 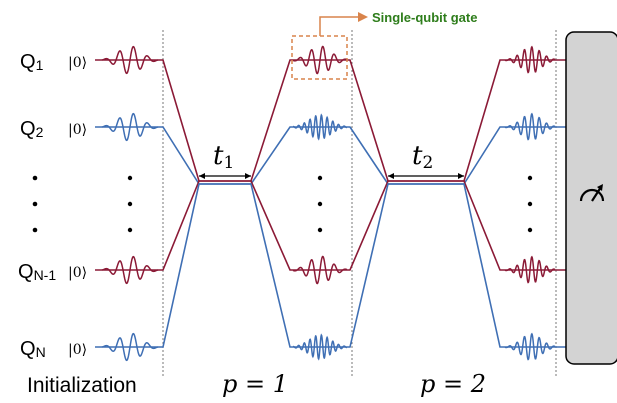 I want to click on time-interval-t2: t2, so click(x=426, y=160).